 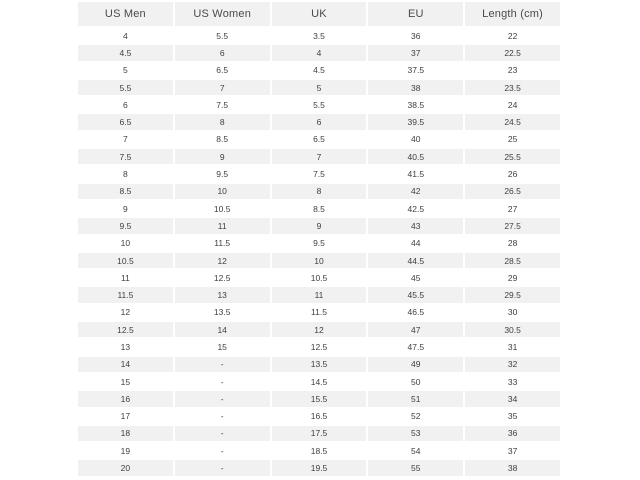 What do you see at coordinates (319, 243) in the screenshot?
I see `table-row: 10 11.5 9.5 44 28` at bounding box center [319, 243].